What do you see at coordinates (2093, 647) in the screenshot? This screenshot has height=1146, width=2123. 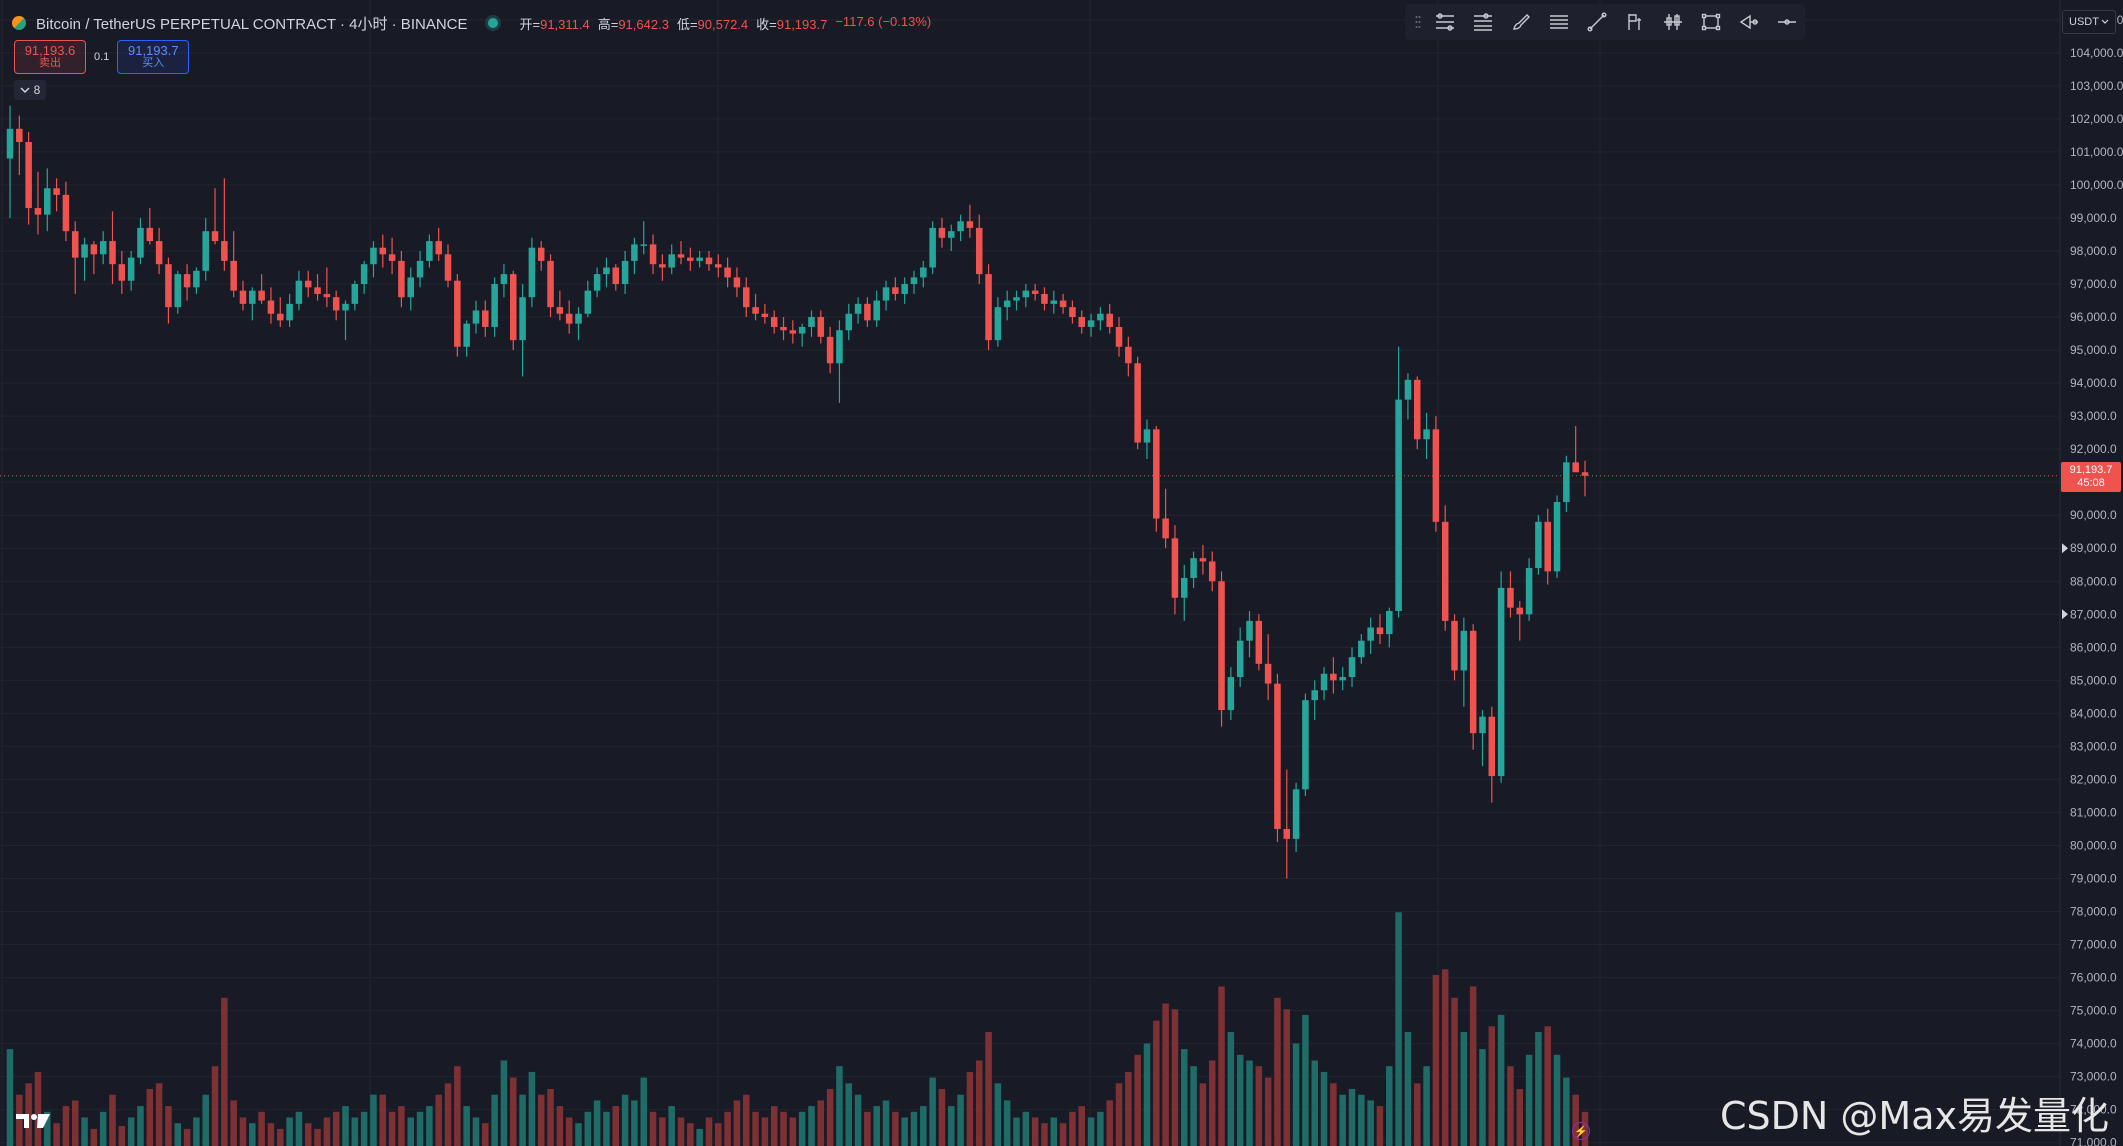 I see `price-tick-label: 86,000.0` at bounding box center [2093, 647].